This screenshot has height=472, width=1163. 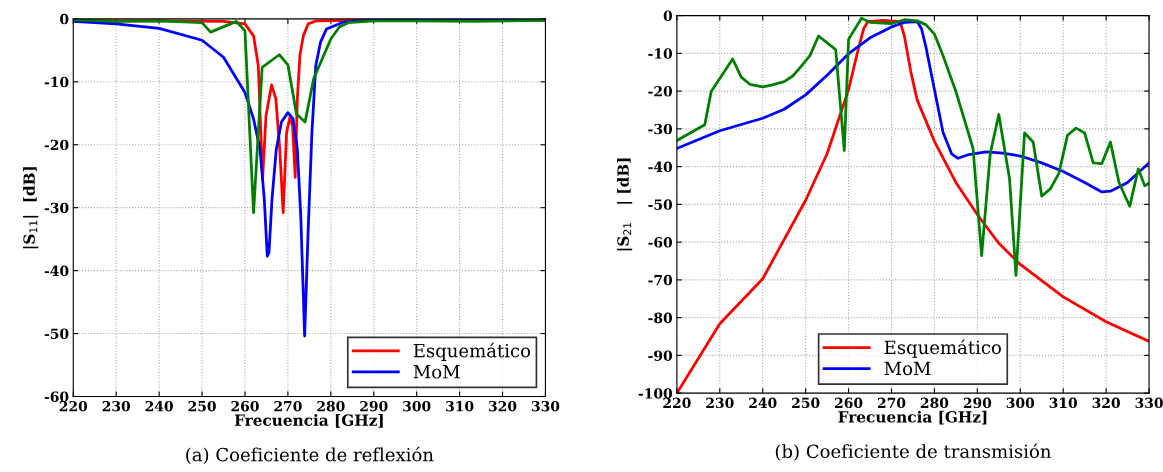 What do you see at coordinates (660, 318) in the screenshot?
I see `y-tick-label: -80` at bounding box center [660, 318].